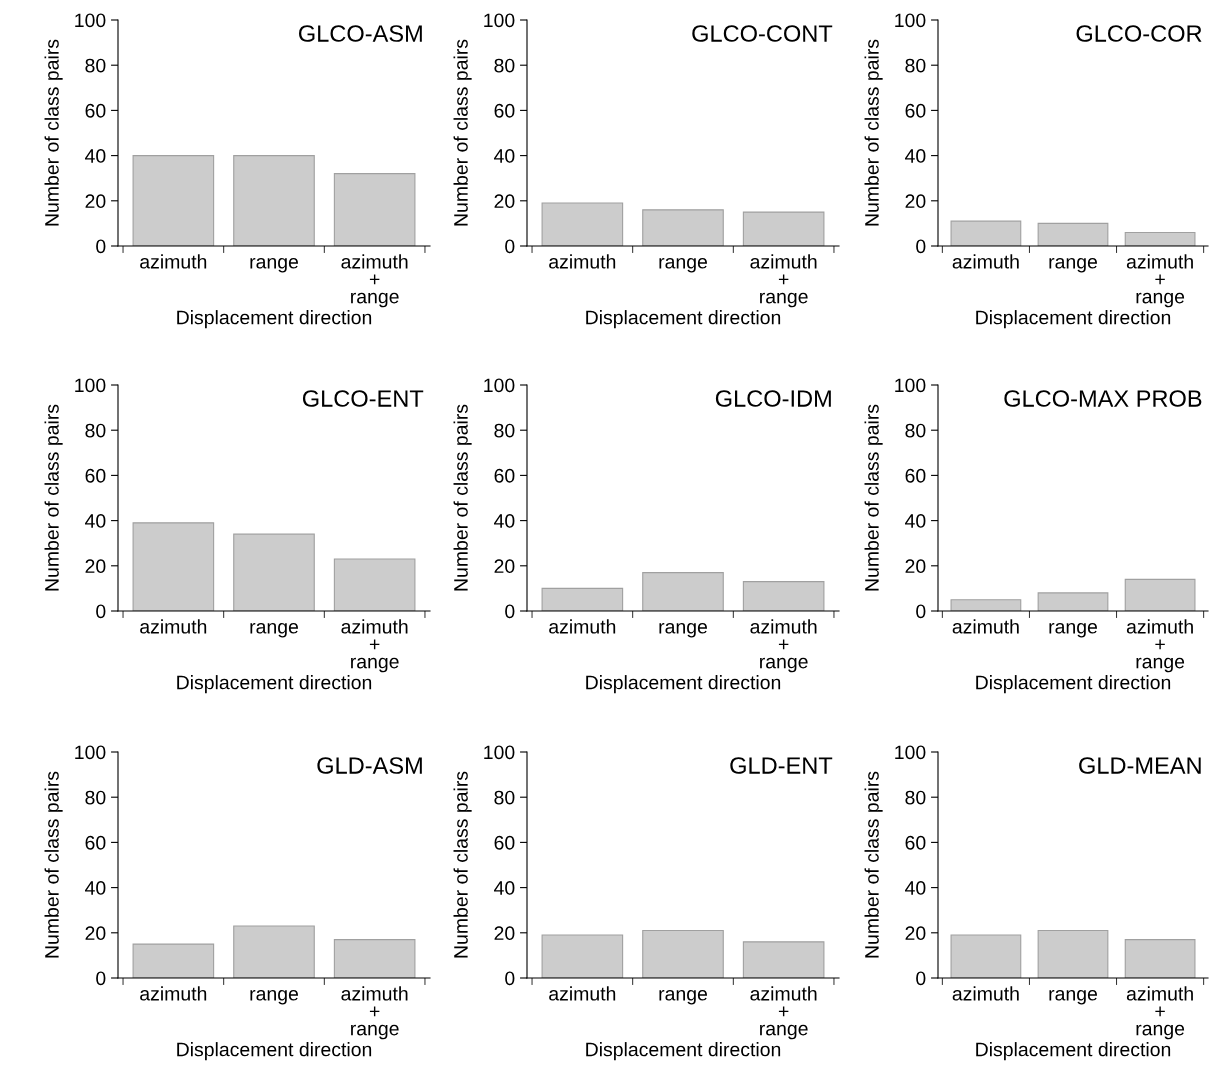  I want to click on chart-title: GLD-ENT, so click(781, 765).